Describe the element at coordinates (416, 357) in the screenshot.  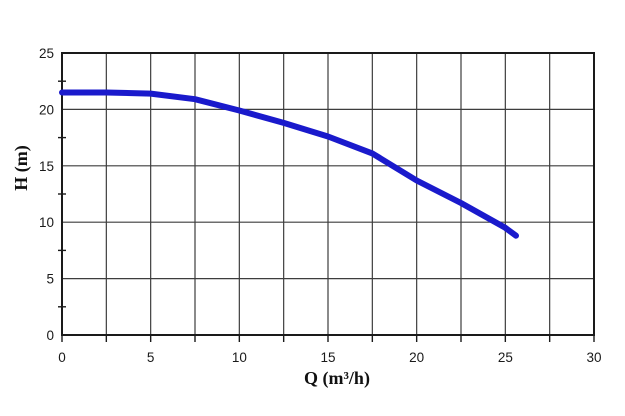
I see `x-tick-label: 20` at that location.